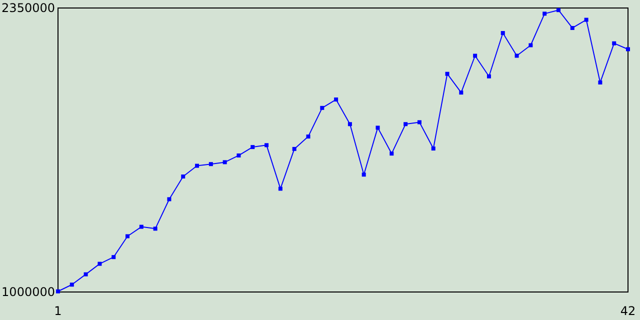 The height and width of the screenshot is (320, 640). Describe the element at coordinates (28, 8) in the screenshot. I see `y-tick-label: 2350000` at that location.